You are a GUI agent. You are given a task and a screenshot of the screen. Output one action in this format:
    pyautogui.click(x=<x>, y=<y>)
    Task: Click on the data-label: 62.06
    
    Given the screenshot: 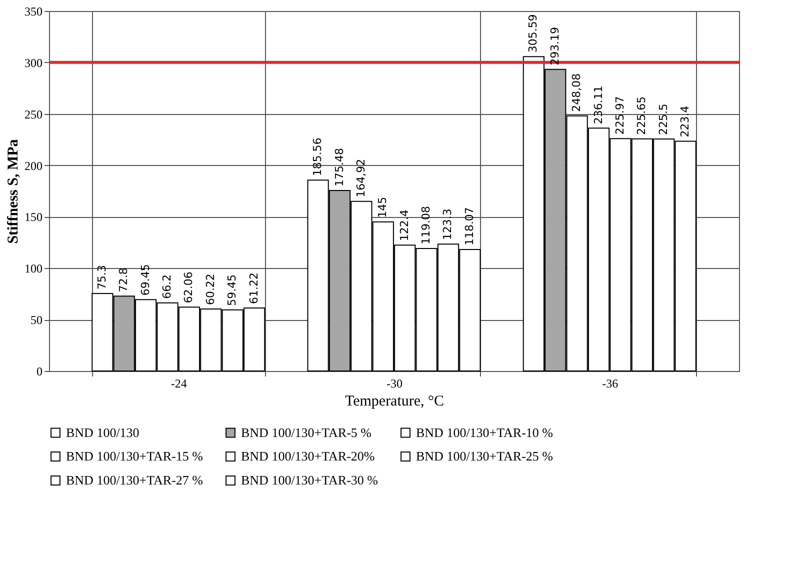 What is the action you would take?
    pyautogui.click(x=189, y=288)
    